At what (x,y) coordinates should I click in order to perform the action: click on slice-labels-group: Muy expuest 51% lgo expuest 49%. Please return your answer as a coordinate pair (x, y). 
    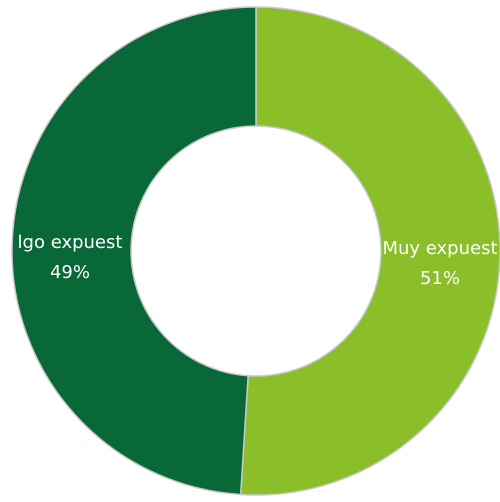
    Looking at the image, I should click on (258, 260).